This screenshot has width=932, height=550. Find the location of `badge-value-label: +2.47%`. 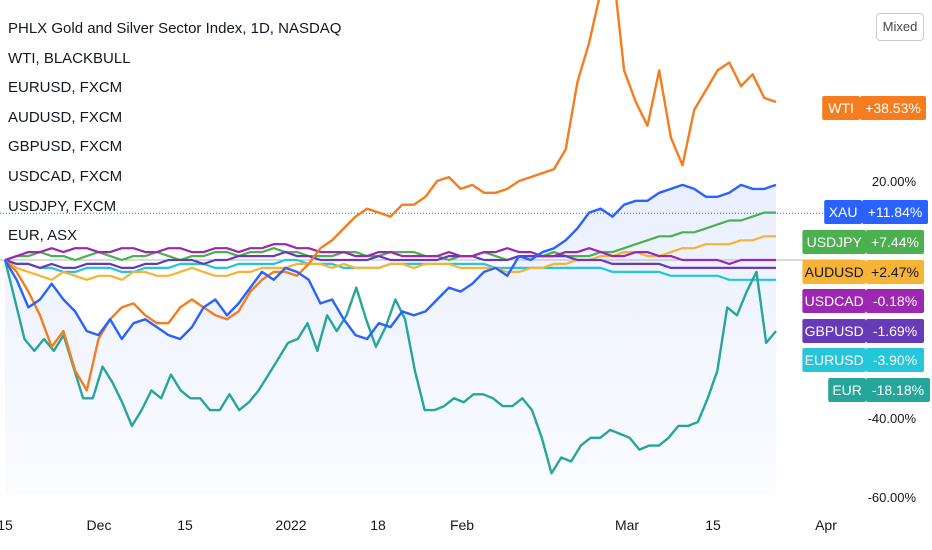

badge-value-label: +2.47% is located at coordinates (895, 272).